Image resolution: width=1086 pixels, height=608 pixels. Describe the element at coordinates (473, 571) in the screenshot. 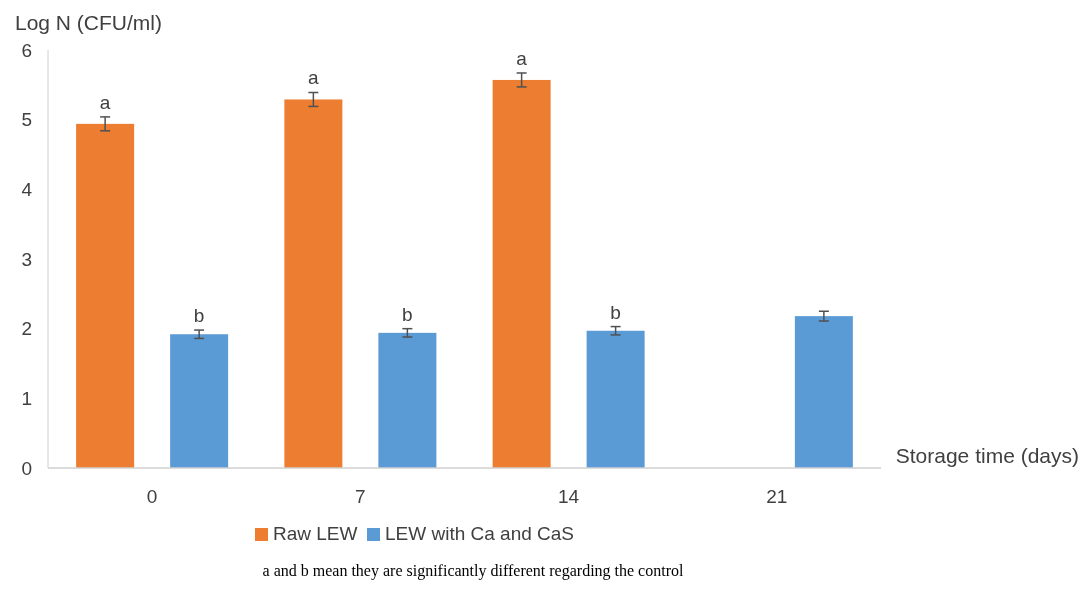

I see `text: a and b mean they are significantly different regarding the control` at that location.